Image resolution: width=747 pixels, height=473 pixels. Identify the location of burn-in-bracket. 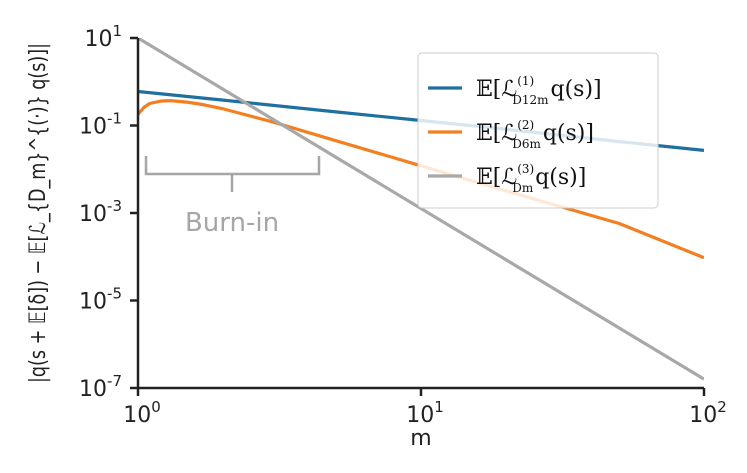
(232, 174).